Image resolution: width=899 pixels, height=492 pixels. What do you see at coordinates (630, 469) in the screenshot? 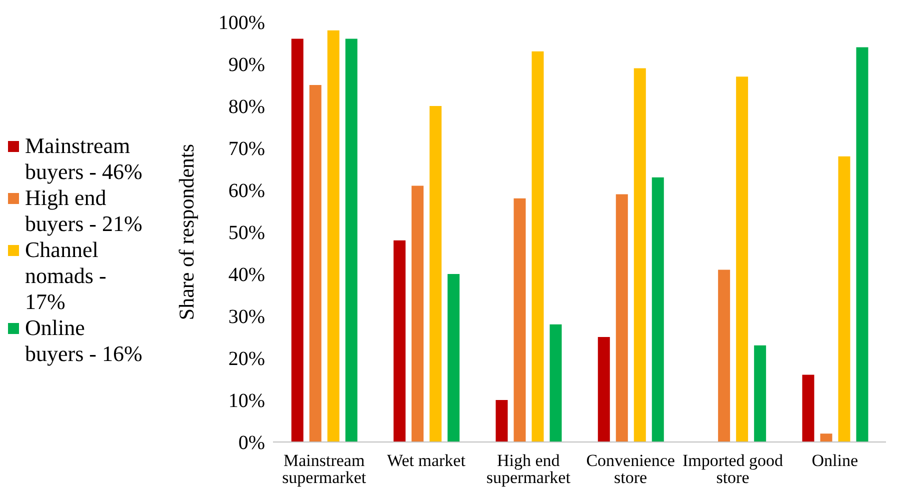
I see `x-tick-label: Convenience store` at bounding box center [630, 469].